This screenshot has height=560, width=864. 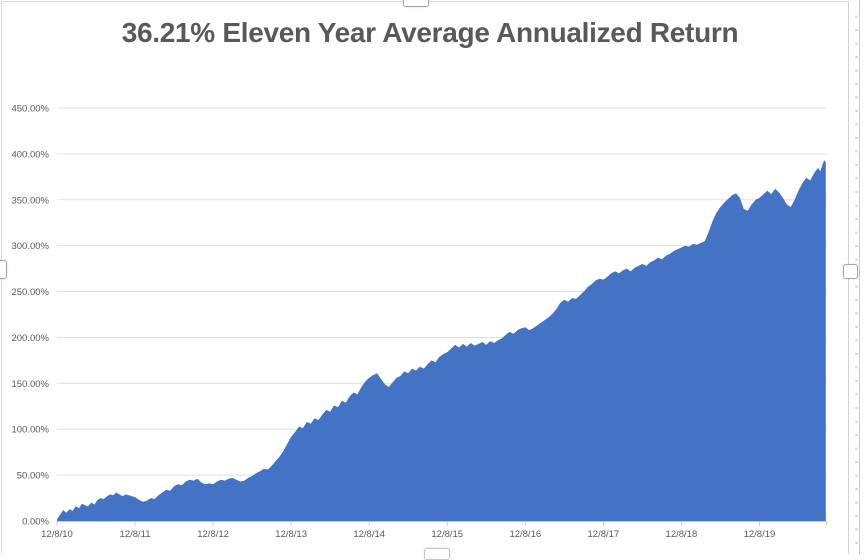 I want to click on x-axis-label: 12/8/16, so click(x=525, y=534).